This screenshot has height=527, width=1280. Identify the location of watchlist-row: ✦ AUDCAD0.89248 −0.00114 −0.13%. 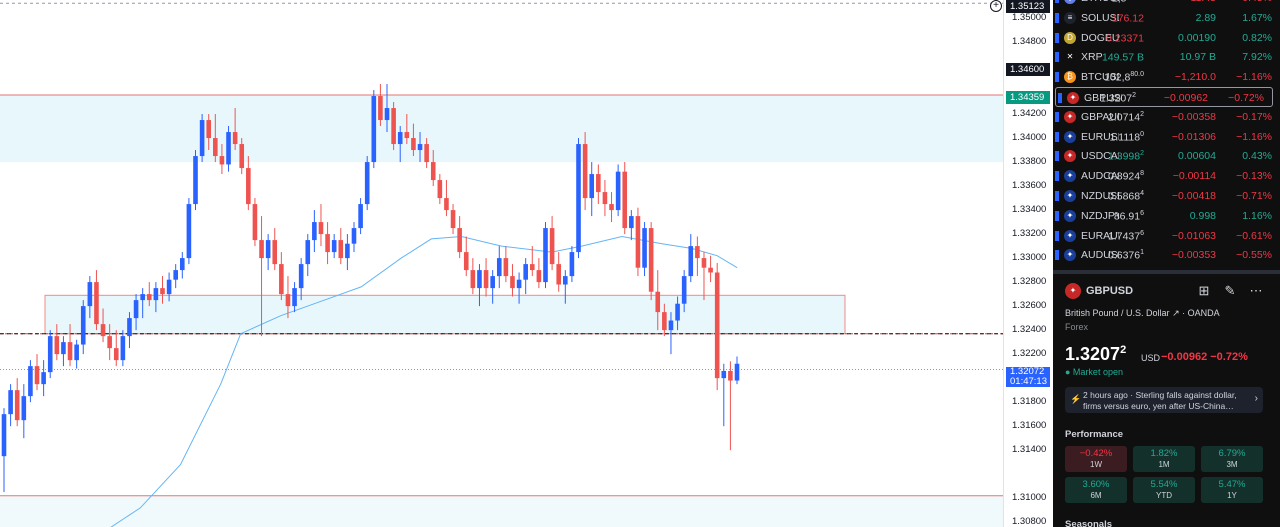
(1166, 176).